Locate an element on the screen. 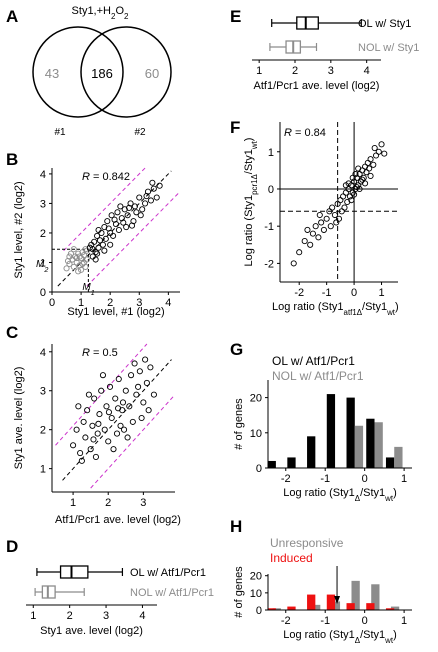 Image resolution: width=438 pixels, height=652 pixels. B-y-threshold-label-part: 2 is located at coordinates (45, 269).